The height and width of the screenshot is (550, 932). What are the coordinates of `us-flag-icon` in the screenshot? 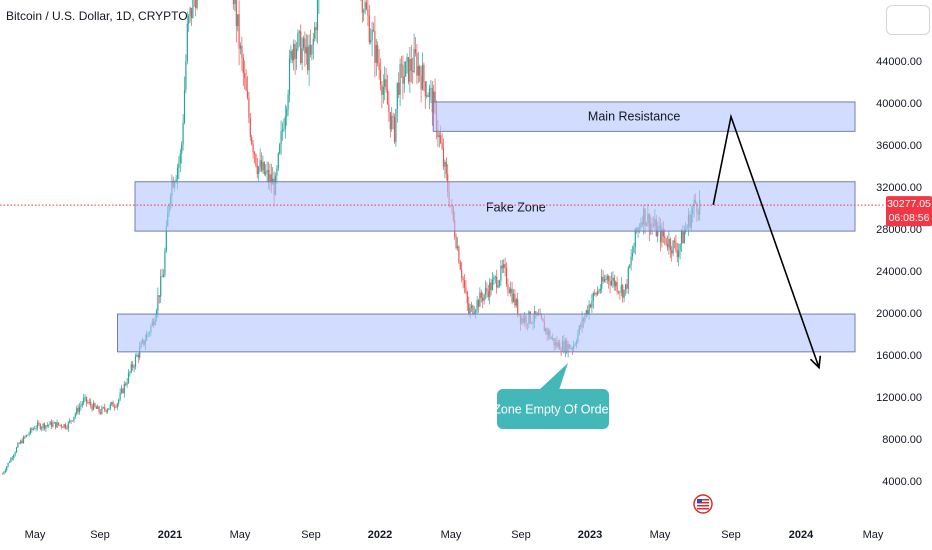 It's located at (703, 504).